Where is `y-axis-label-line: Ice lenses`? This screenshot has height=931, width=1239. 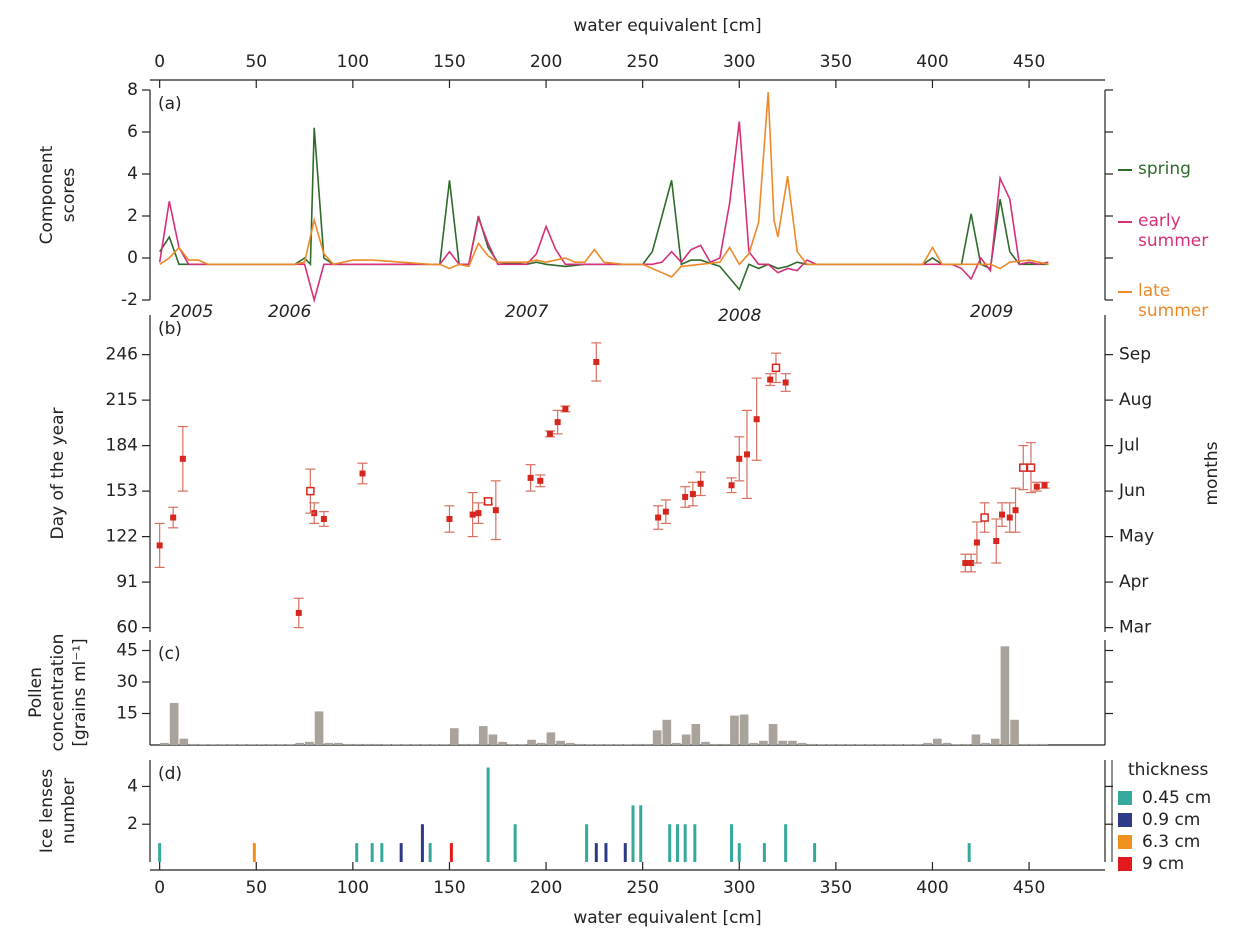
y-axis-label-line: Ice lenses is located at coordinates (47, 811).